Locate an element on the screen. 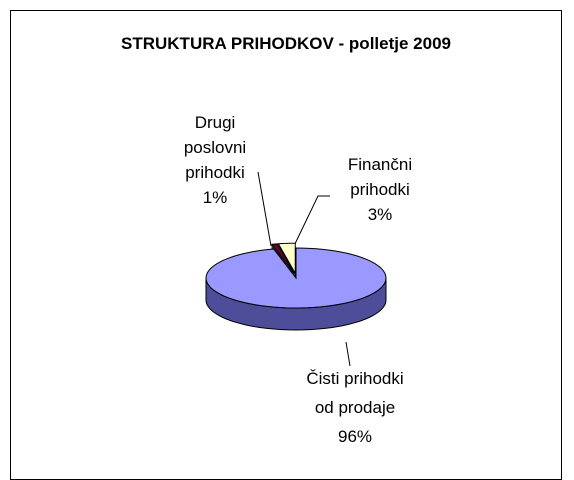 The width and height of the screenshot is (574, 480). slice-label: Drugi poslovni prihodki 1% is located at coordinates (215, 160).